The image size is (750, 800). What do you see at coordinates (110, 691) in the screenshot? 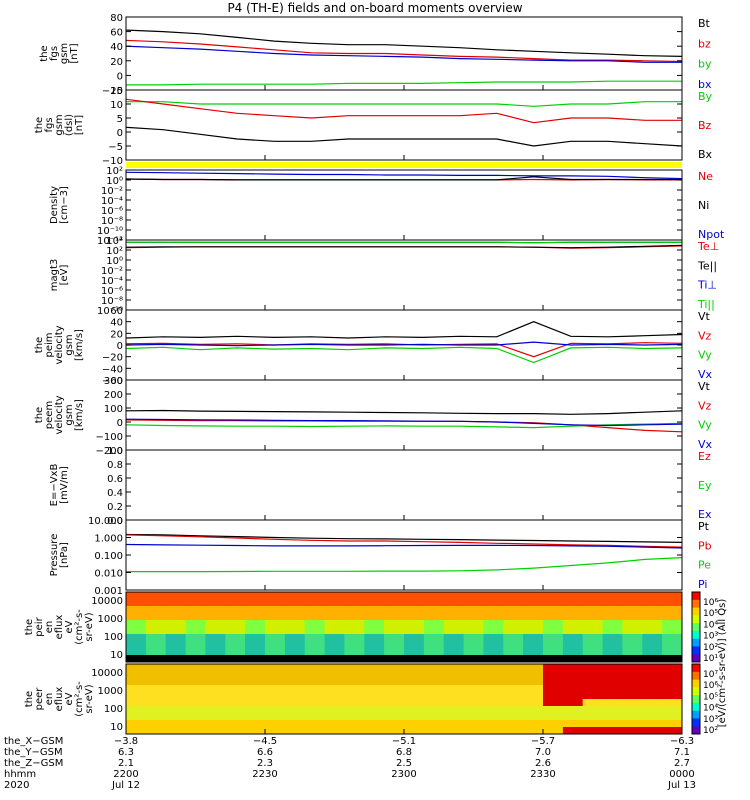
I see `y-tick-label: 1000` at bounding box center [110, 691].